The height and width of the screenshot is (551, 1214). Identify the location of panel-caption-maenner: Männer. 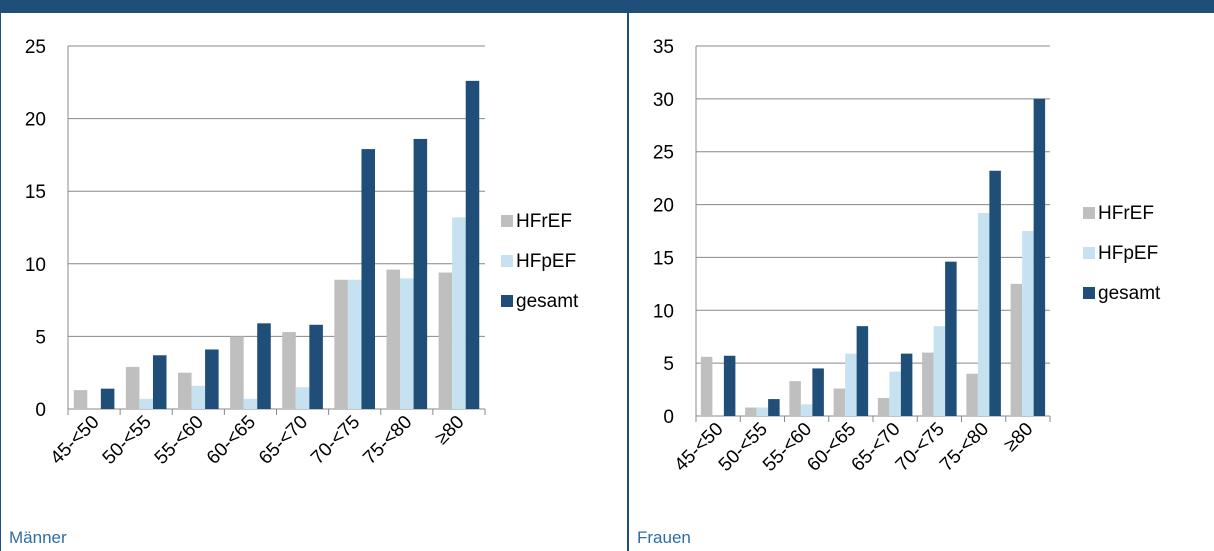
(38, 537).